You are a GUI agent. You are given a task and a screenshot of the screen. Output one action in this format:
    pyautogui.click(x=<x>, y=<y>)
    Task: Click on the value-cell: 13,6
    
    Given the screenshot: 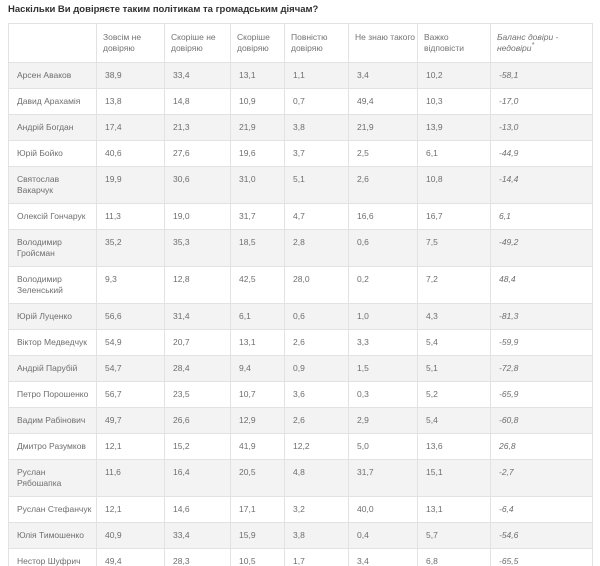 What is the action you would take?
    pyautogui.click(x=454, y=446)
    